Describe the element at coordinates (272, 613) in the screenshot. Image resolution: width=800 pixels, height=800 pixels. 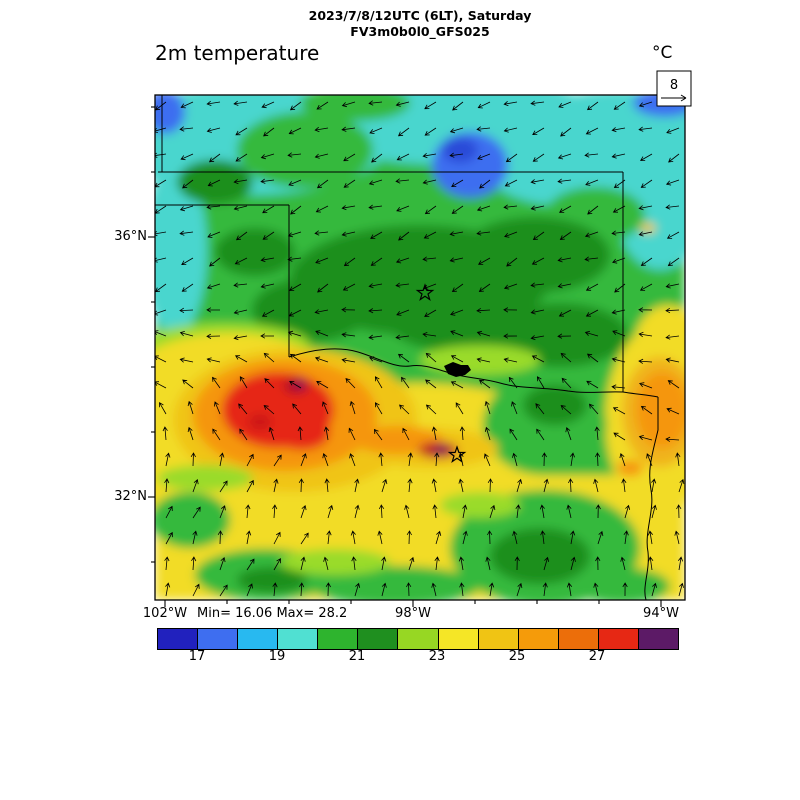
I see `min-max-text: Min= 16.06 Max= 28.2` at that location.